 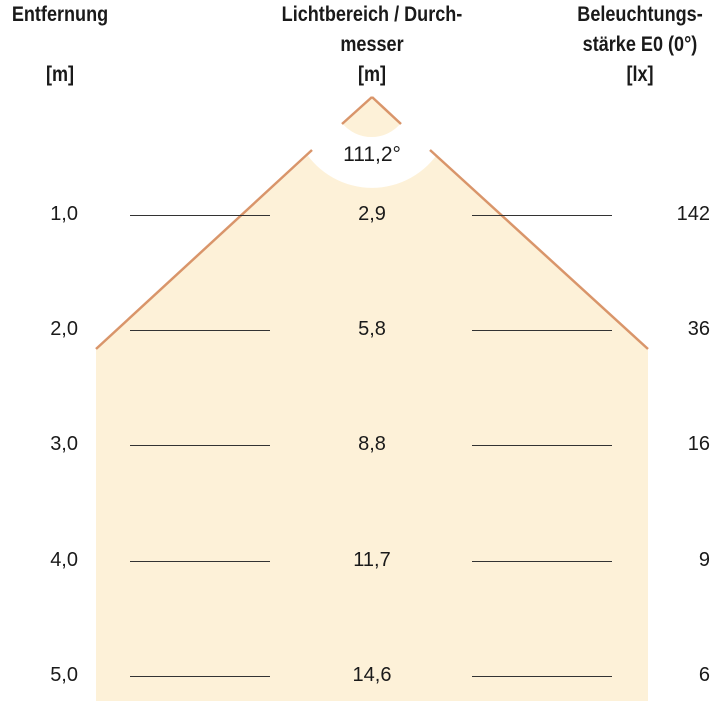 I want to click on row-illuminance: 9, so click(x=704, y=560).